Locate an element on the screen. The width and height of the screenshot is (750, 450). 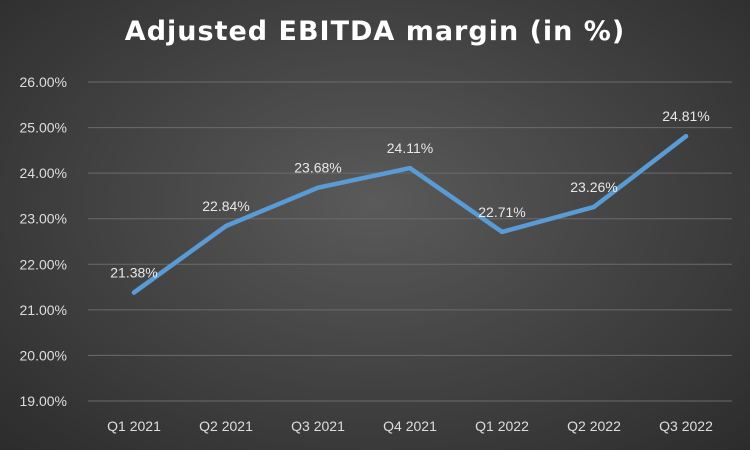
data-label: 24.81% is located at coordinates (685, 116).